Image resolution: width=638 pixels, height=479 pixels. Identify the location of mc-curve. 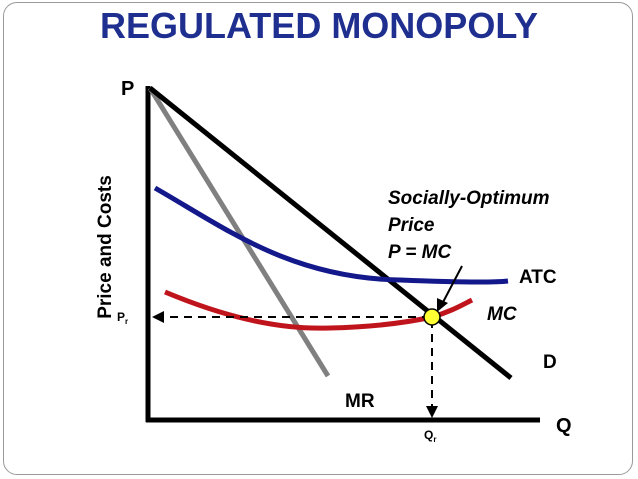
(319, 310).